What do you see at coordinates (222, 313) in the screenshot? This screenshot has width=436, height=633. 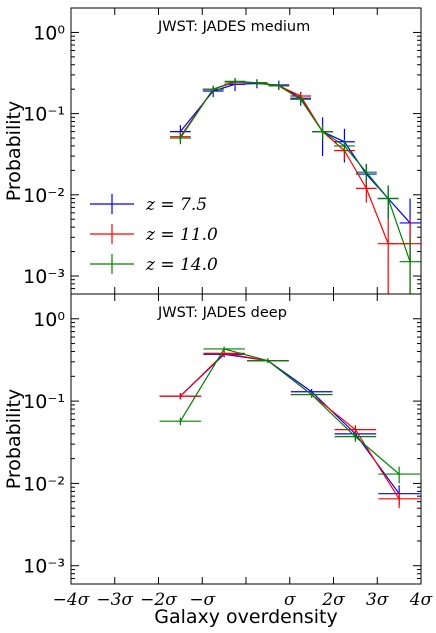 I see `panel-title: JWST: JADES deep` at bounding box center [222, 313].